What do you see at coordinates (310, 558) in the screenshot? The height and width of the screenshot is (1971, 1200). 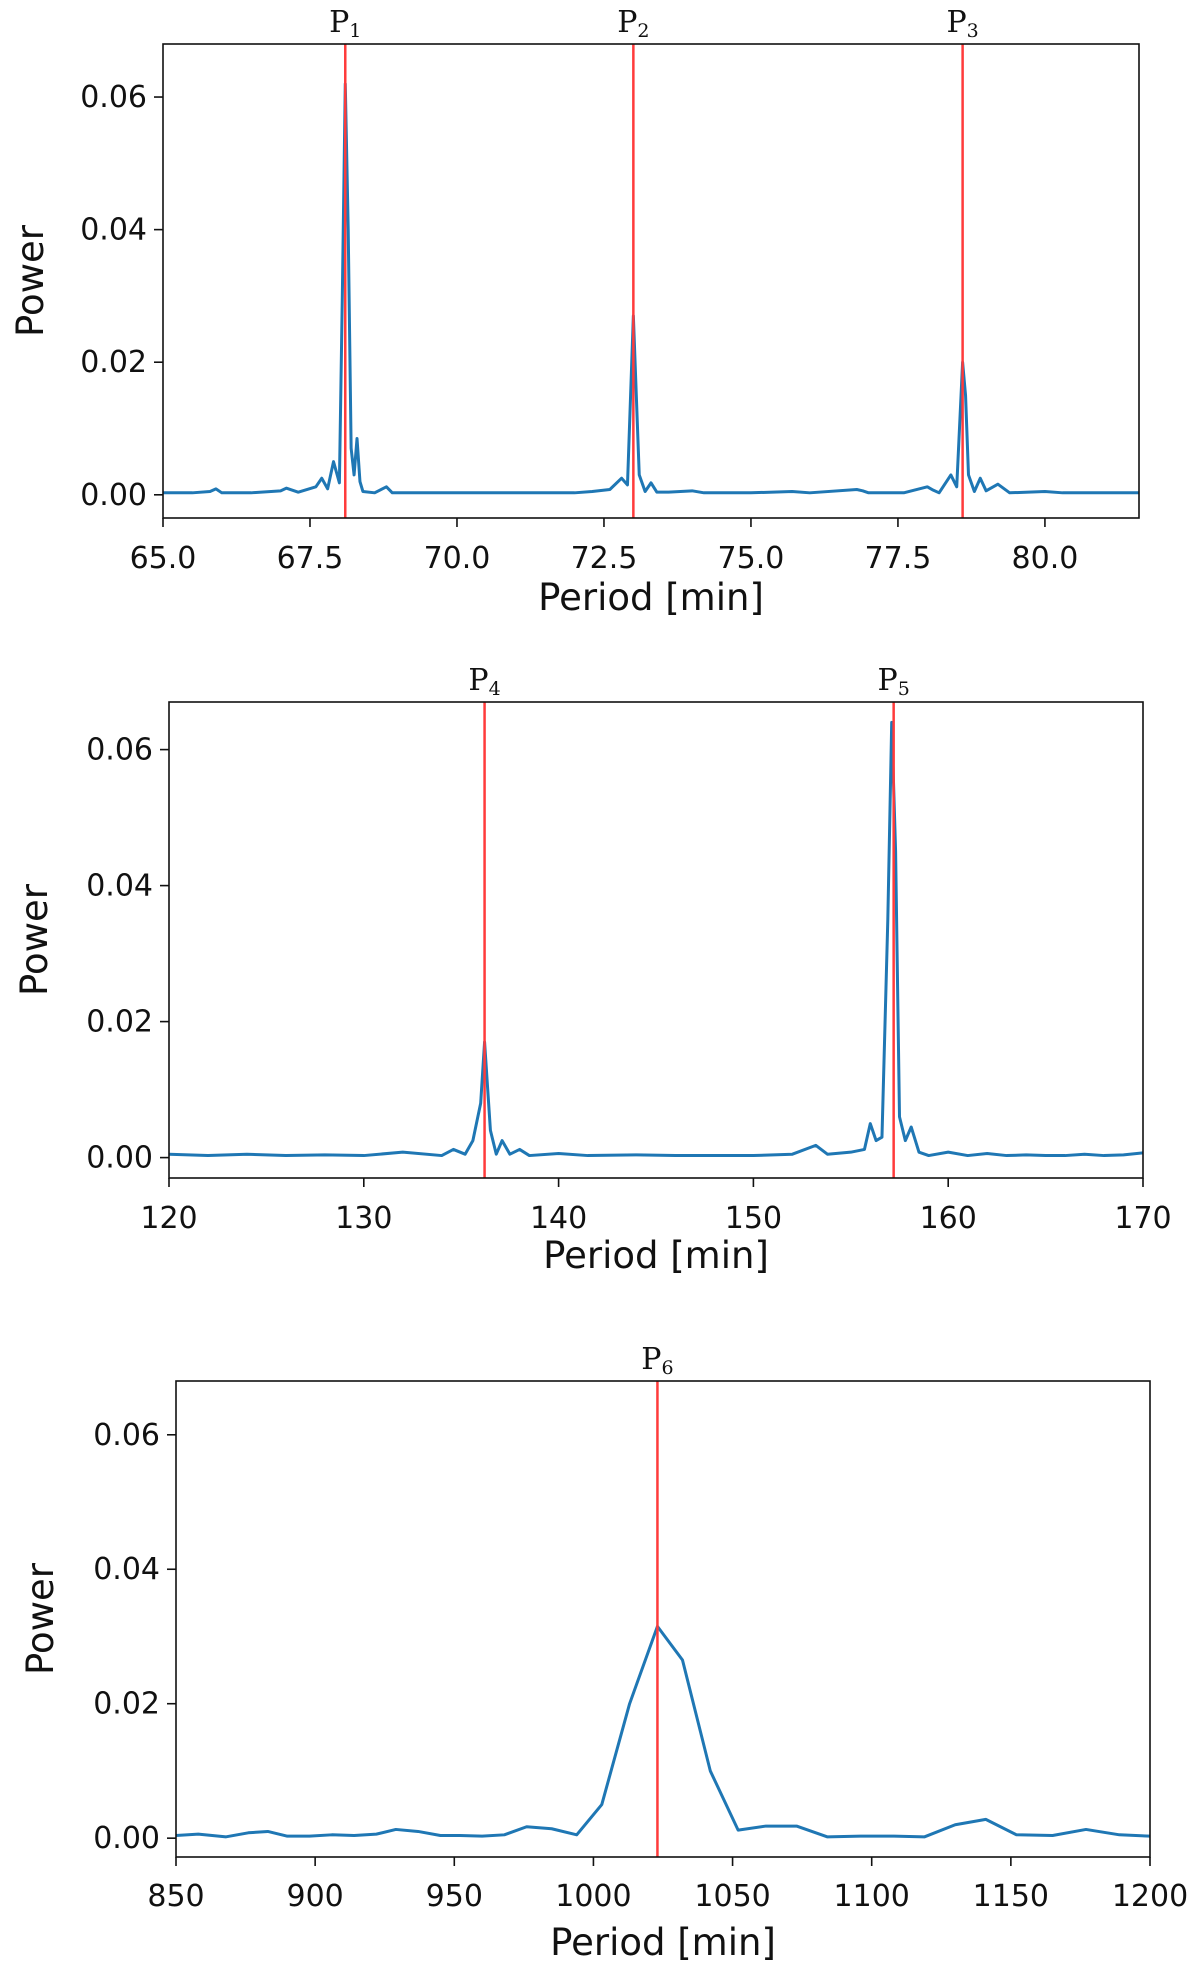 I see `x-tick-label: 67.5` at bounding box center [310, 558].